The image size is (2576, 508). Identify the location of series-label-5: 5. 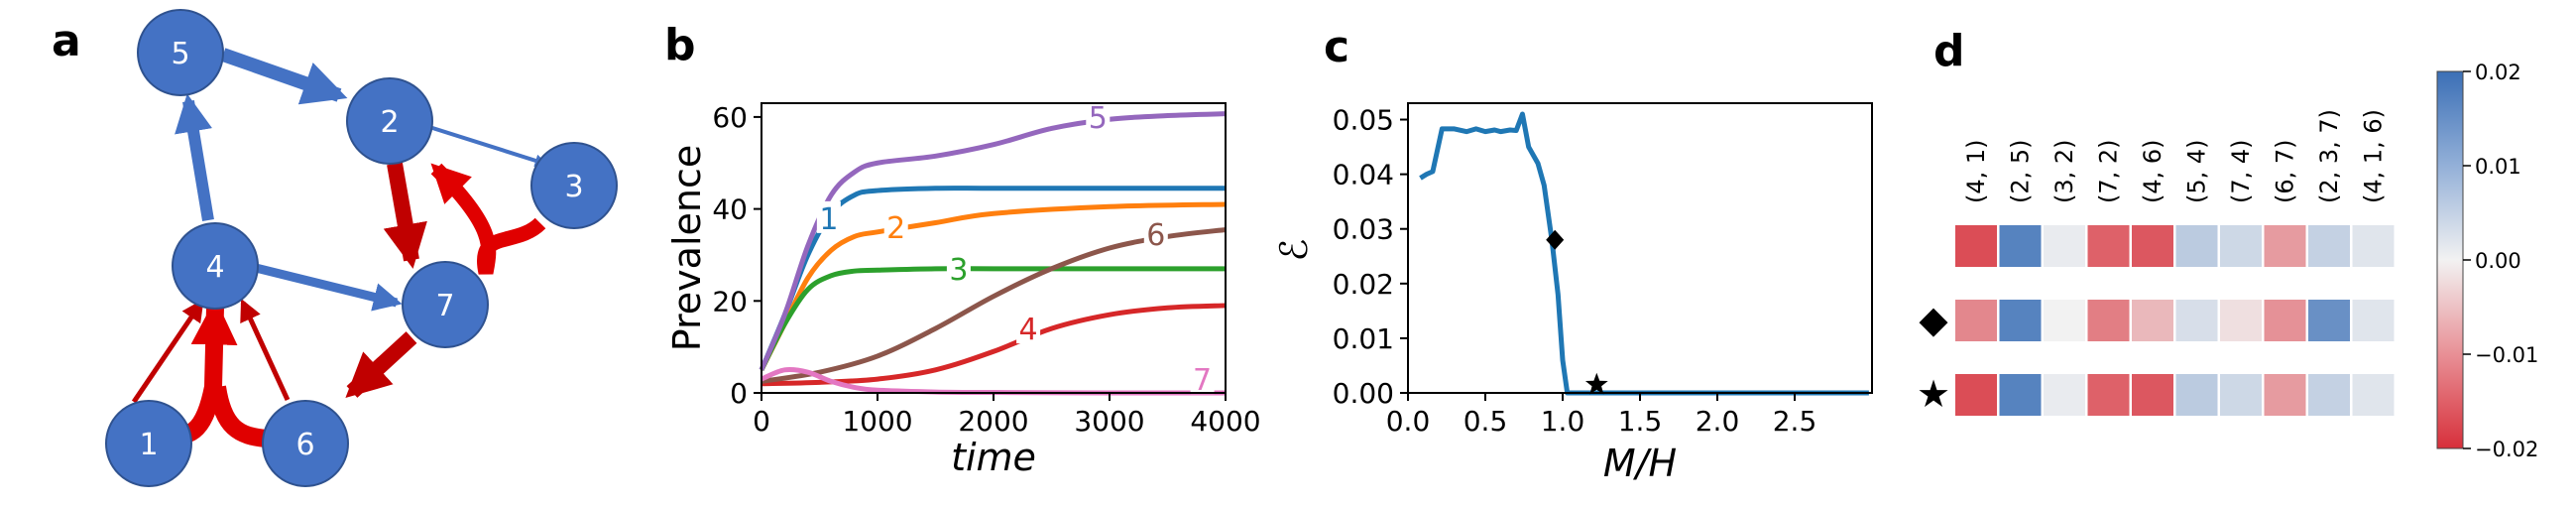
(1098, 118).